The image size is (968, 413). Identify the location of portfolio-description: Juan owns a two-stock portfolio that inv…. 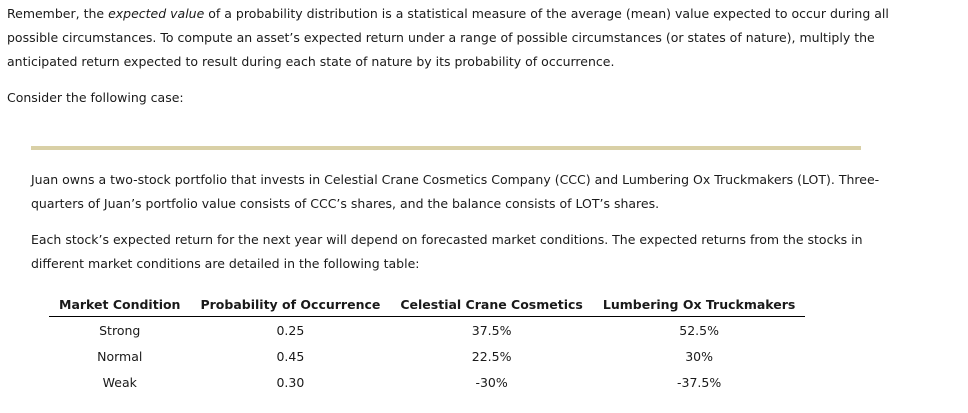
(455, 191).